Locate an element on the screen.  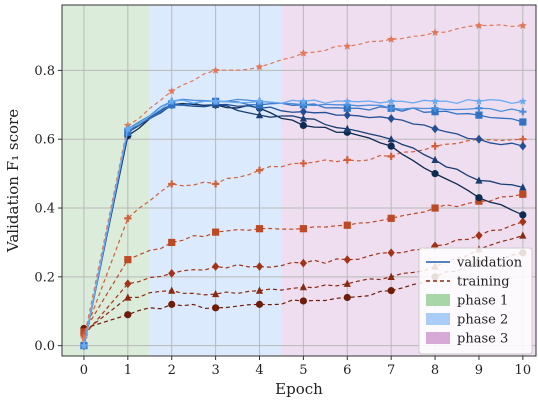
legend-box is located at coordinates (475, 301).